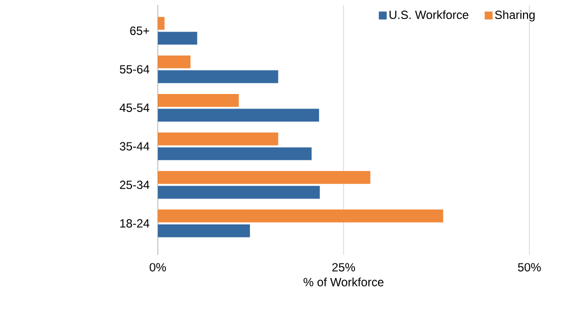  I want to click on x-tick-label: 25%, so click(344, 267).